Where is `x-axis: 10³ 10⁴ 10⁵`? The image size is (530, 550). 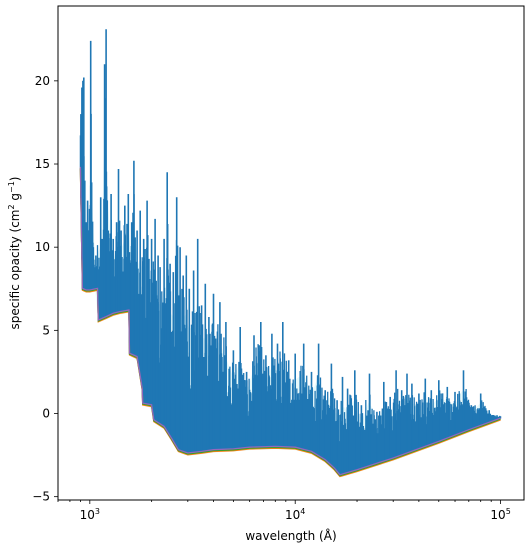
x-axis: 10³ 10⁴ 10⁵ is located at coordinates (284, 511).